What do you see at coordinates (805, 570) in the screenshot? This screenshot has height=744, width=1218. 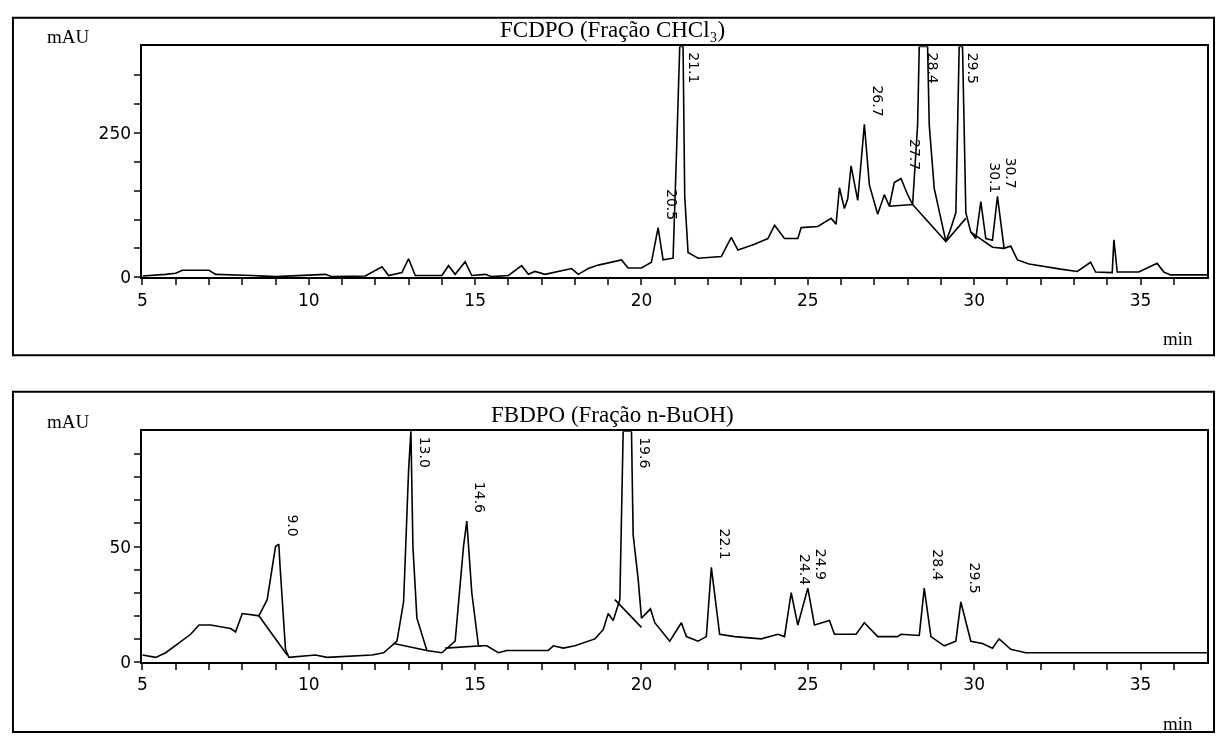 I see `annotation: 24.4` at bounding box center [805, 570].